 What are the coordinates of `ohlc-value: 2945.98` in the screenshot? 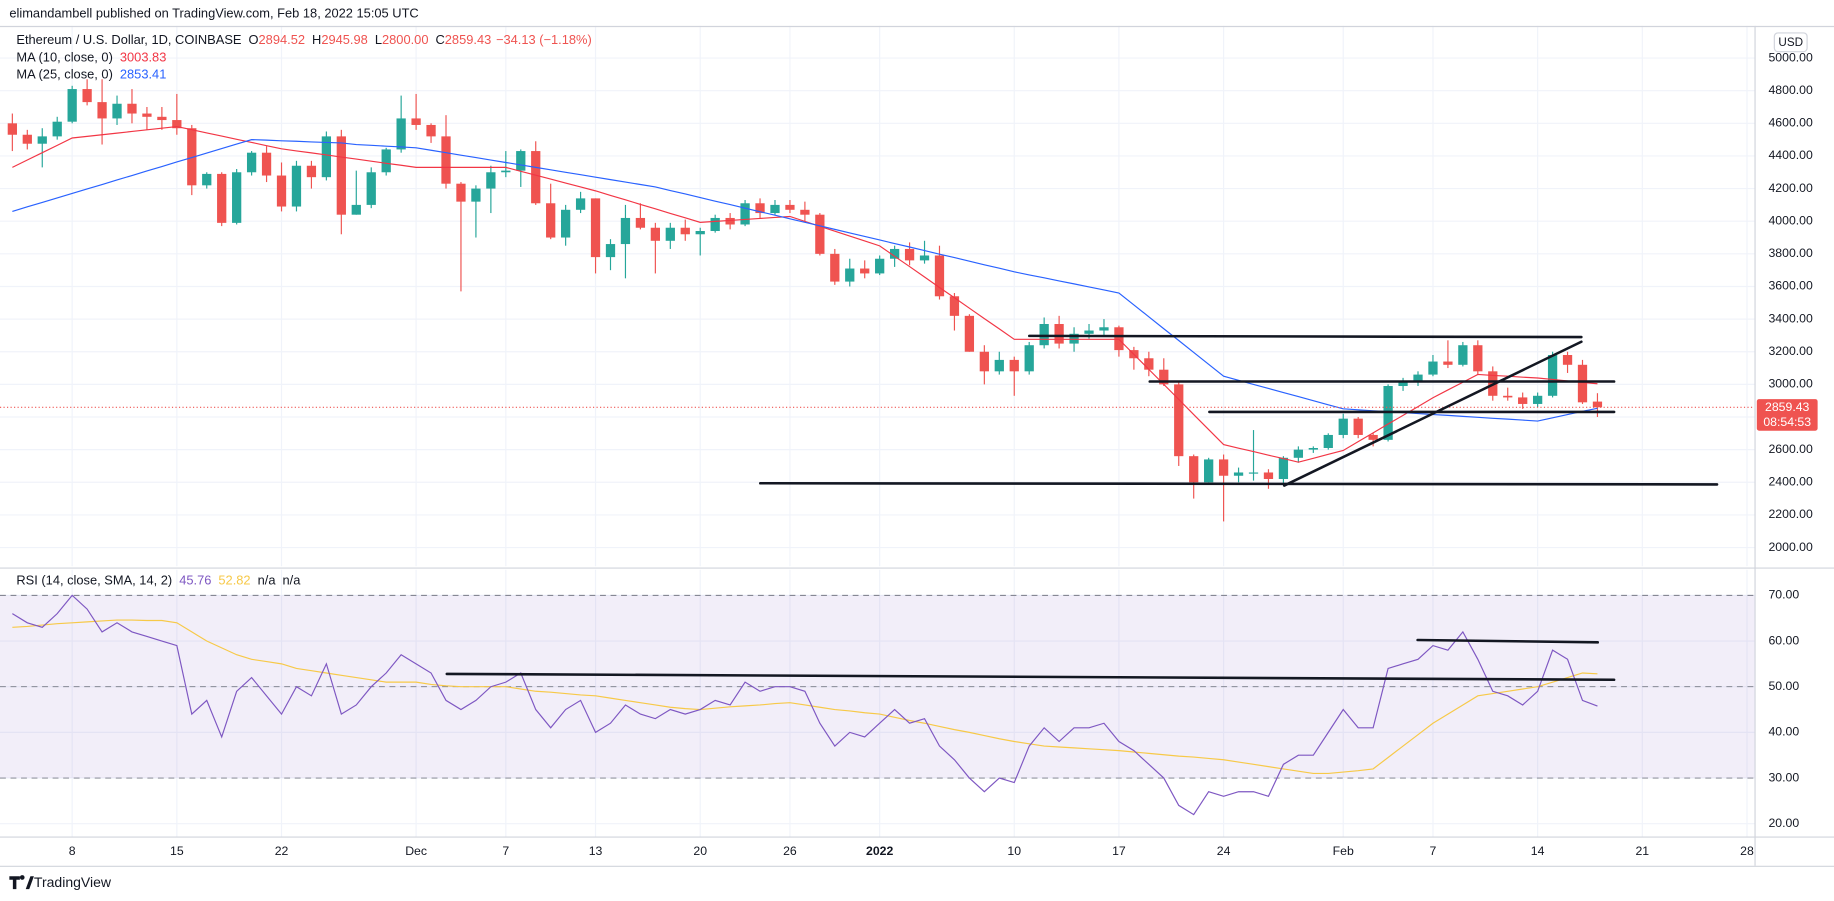 It's located at (344, 40).